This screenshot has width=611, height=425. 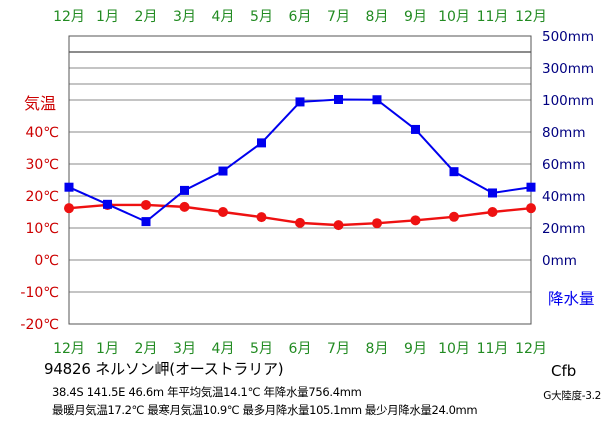 What do you see at coordinates (572, 396) in the screenshot?
I see `continentality-index: G大陸度-3.2` at bounding box center [572, 396].